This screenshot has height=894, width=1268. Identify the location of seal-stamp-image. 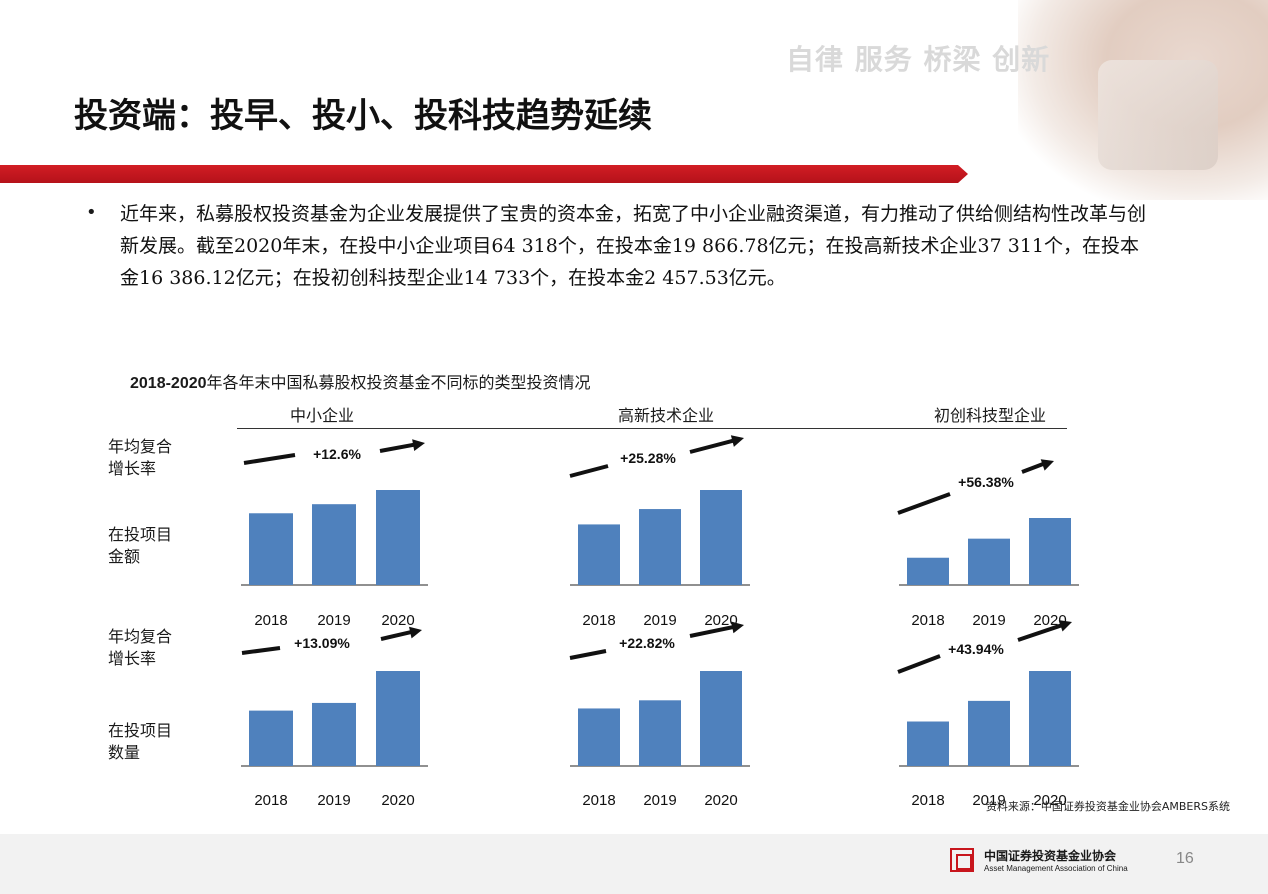
(1158, 115).